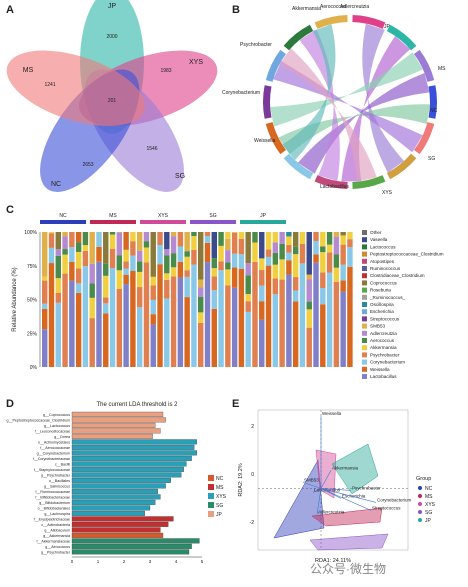 The height and width of the screenshot is (587, 468). I want to click on legend-label: Lactococcus, so click(383, 246).